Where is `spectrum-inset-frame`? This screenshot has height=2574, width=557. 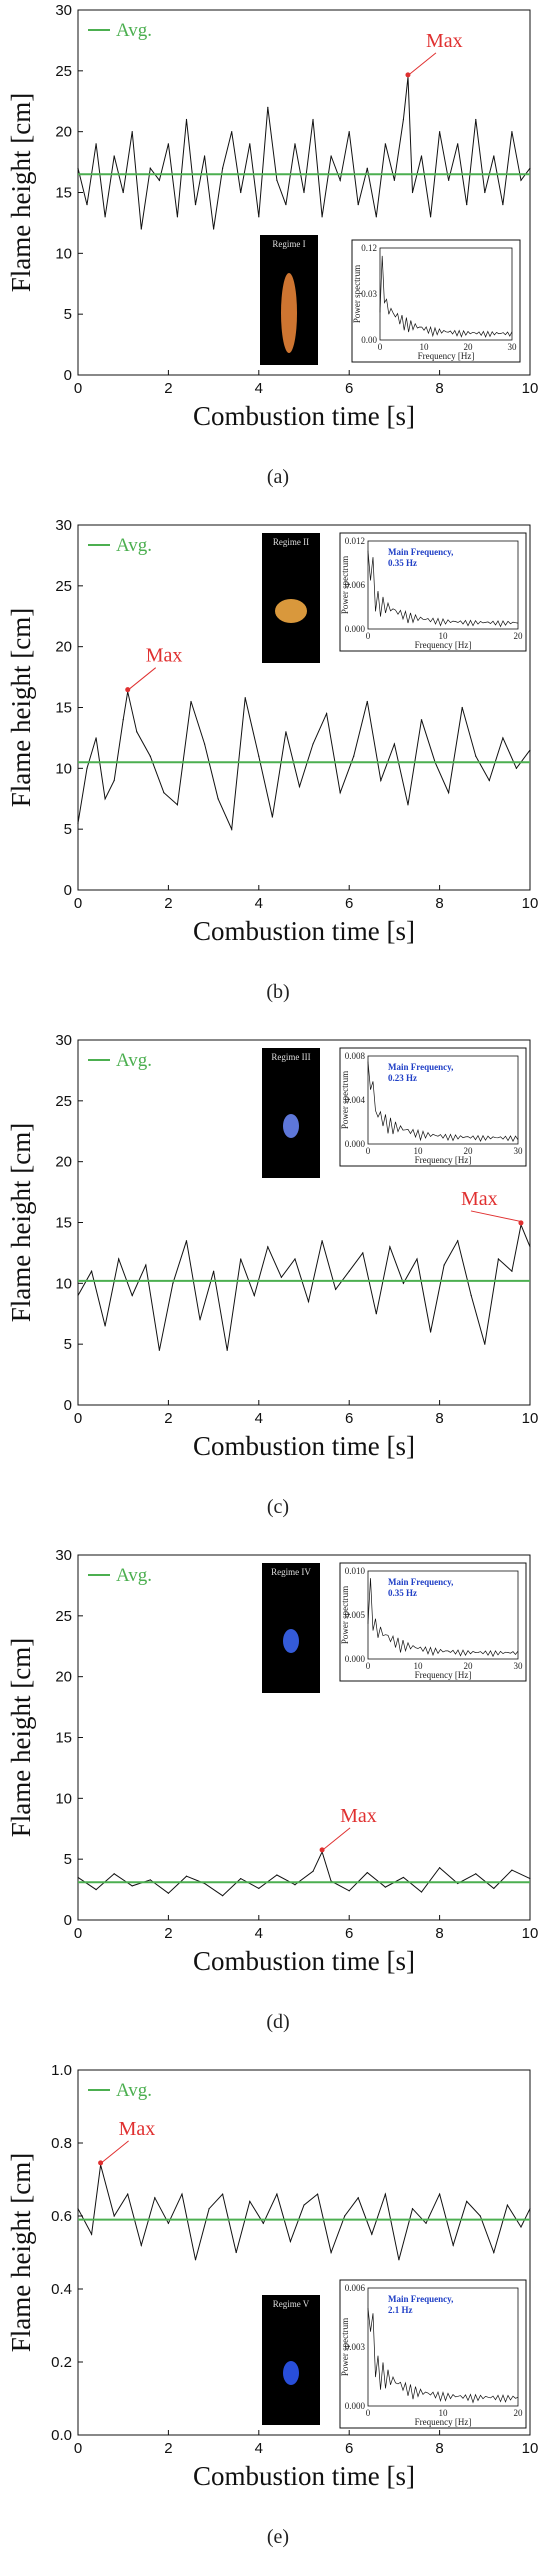
spectrum-inset-frame is located at coordinates (433, 2354).